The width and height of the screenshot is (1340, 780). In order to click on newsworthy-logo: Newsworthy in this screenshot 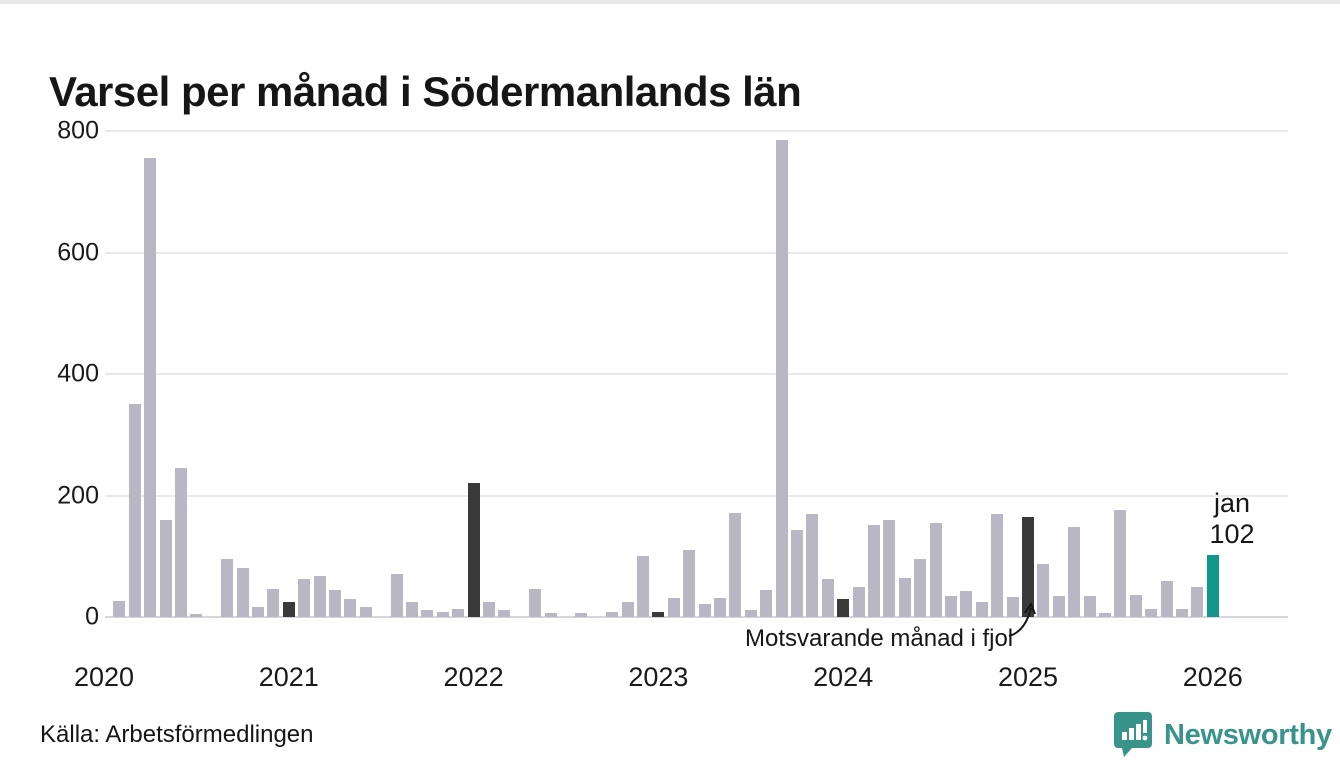, I will do `click(1223, 735)`.